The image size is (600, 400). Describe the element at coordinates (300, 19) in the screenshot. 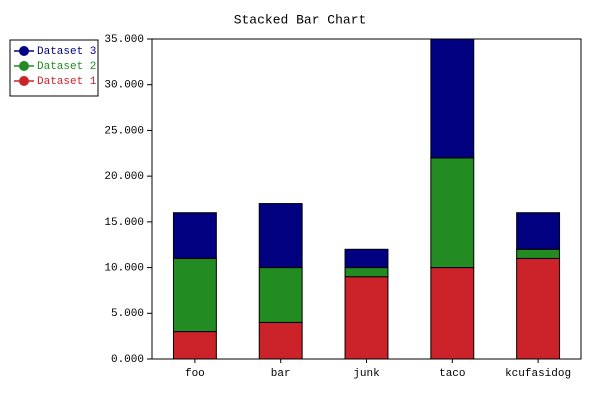

I see `chart-title: Stacked Bar Chart` at that location.